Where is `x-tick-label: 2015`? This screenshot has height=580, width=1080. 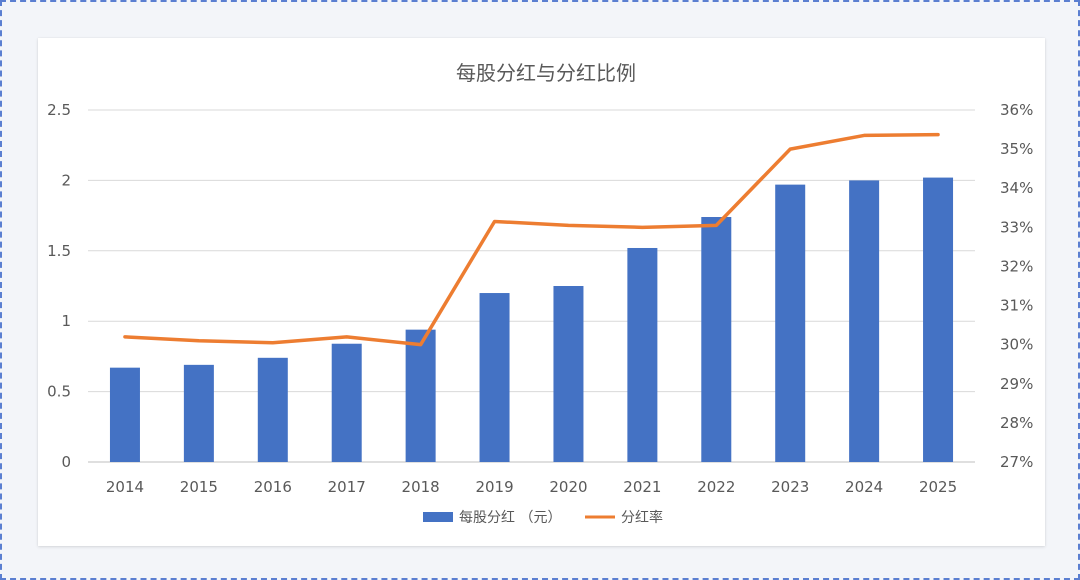 x-tick-label: 2015 is located at coordinates (199, 487).